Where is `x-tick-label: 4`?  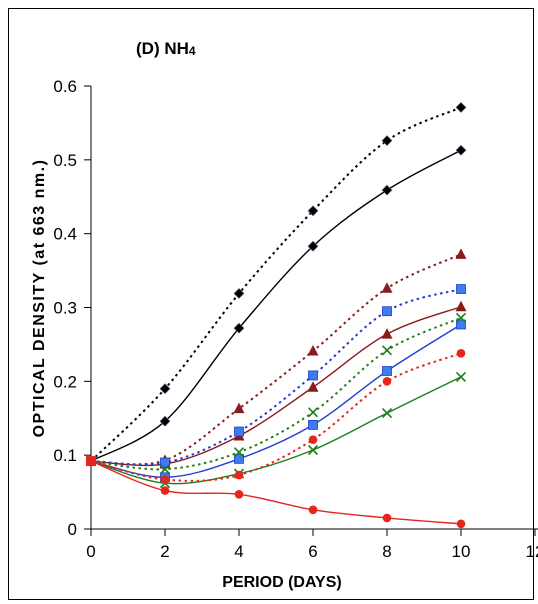 x-tick-label: 4 is located at coordinates (238, 551).